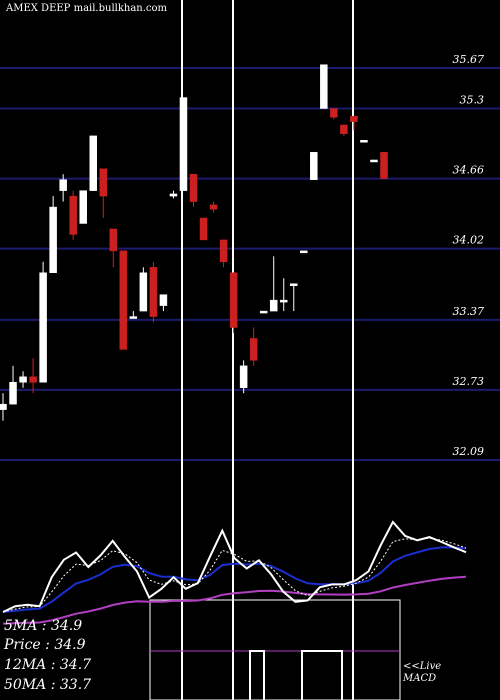 This screenshot has width=500, height=700. Describe the element at coordinates (469, 170) in the screenshot. I see `y-tick-label: 34.66` at that location.